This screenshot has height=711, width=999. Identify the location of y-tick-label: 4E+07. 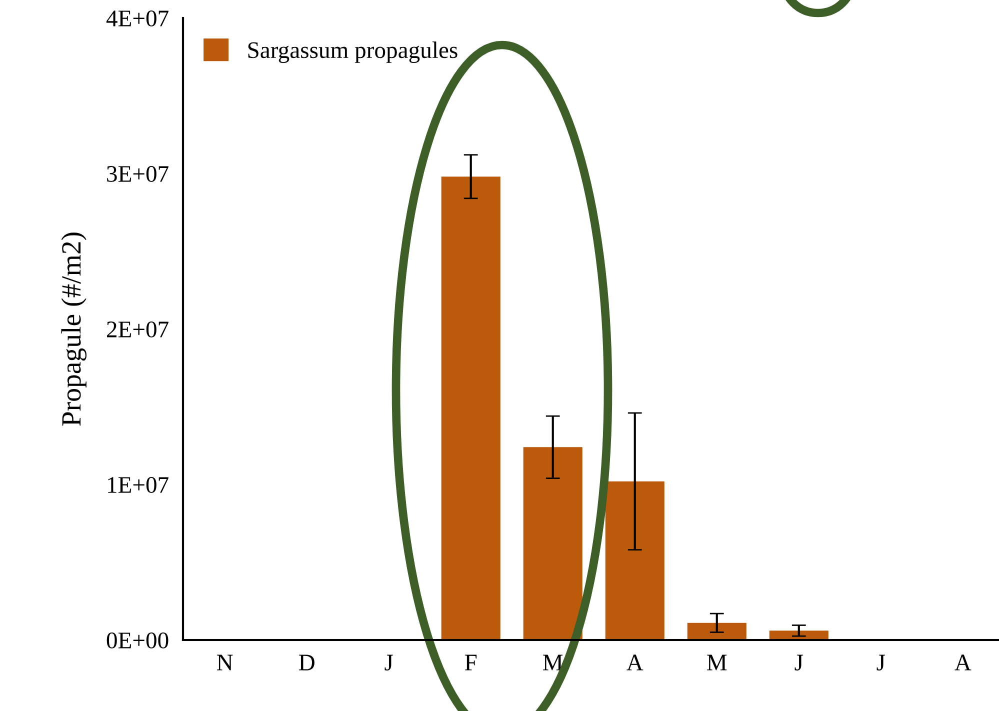
(137, 18).